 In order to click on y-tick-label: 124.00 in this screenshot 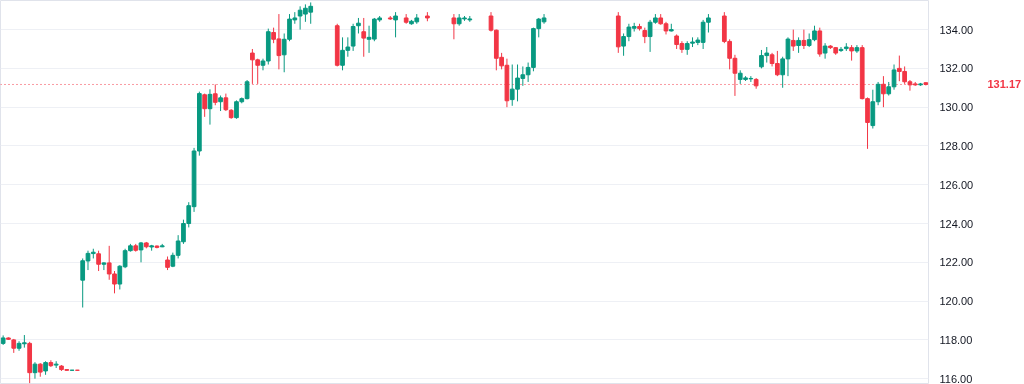, I will do `click(956, 223)`.